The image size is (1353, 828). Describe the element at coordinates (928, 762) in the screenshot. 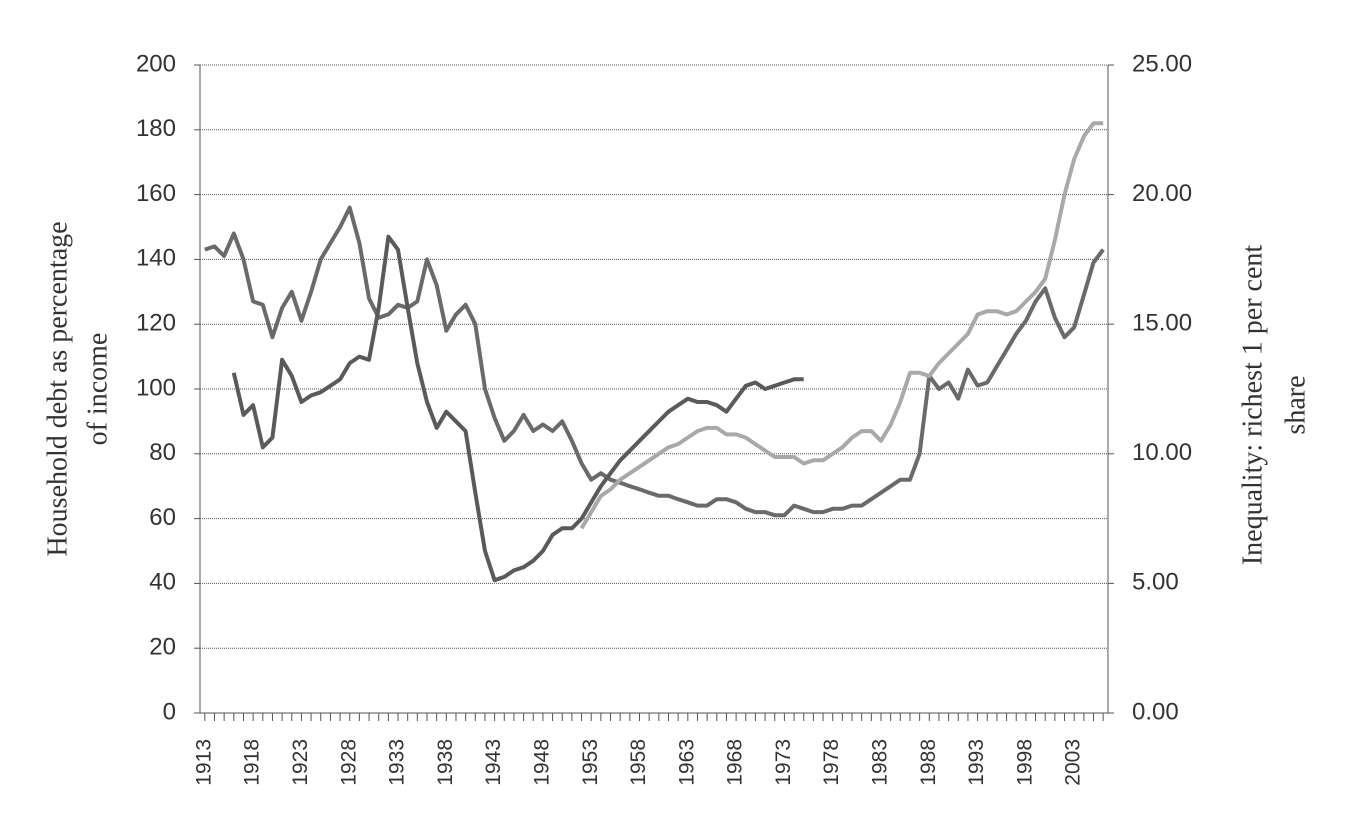

I see `x-tick-label: 1988` at that location.